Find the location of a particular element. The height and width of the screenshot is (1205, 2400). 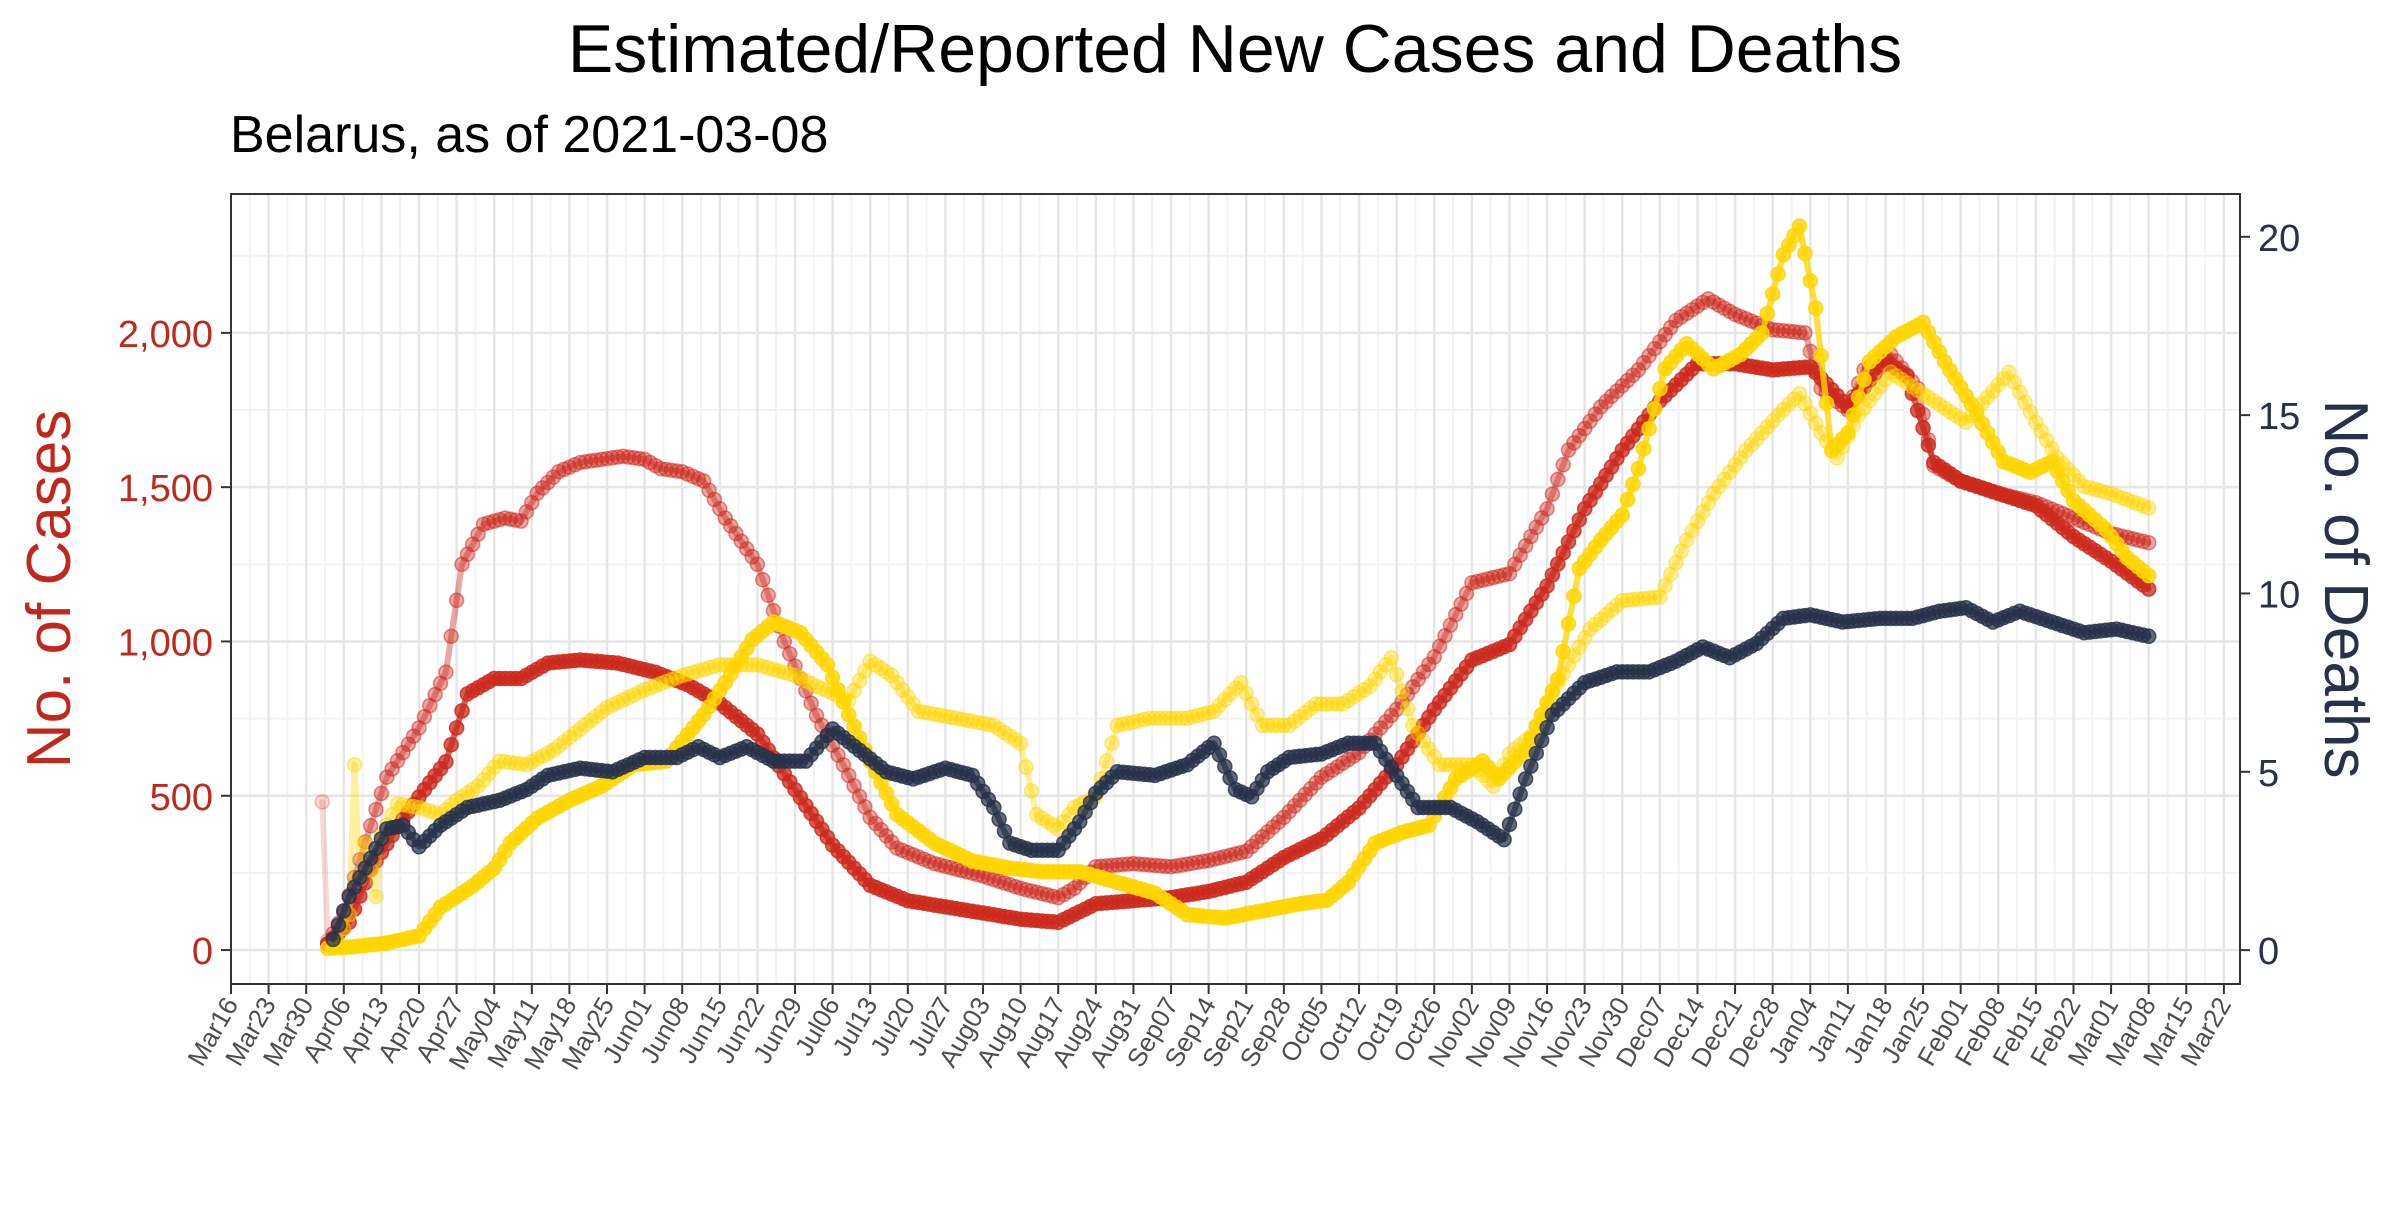

left-axis: 0 500 1,000 1,500 2,000 is located at coordinates (174, 643).